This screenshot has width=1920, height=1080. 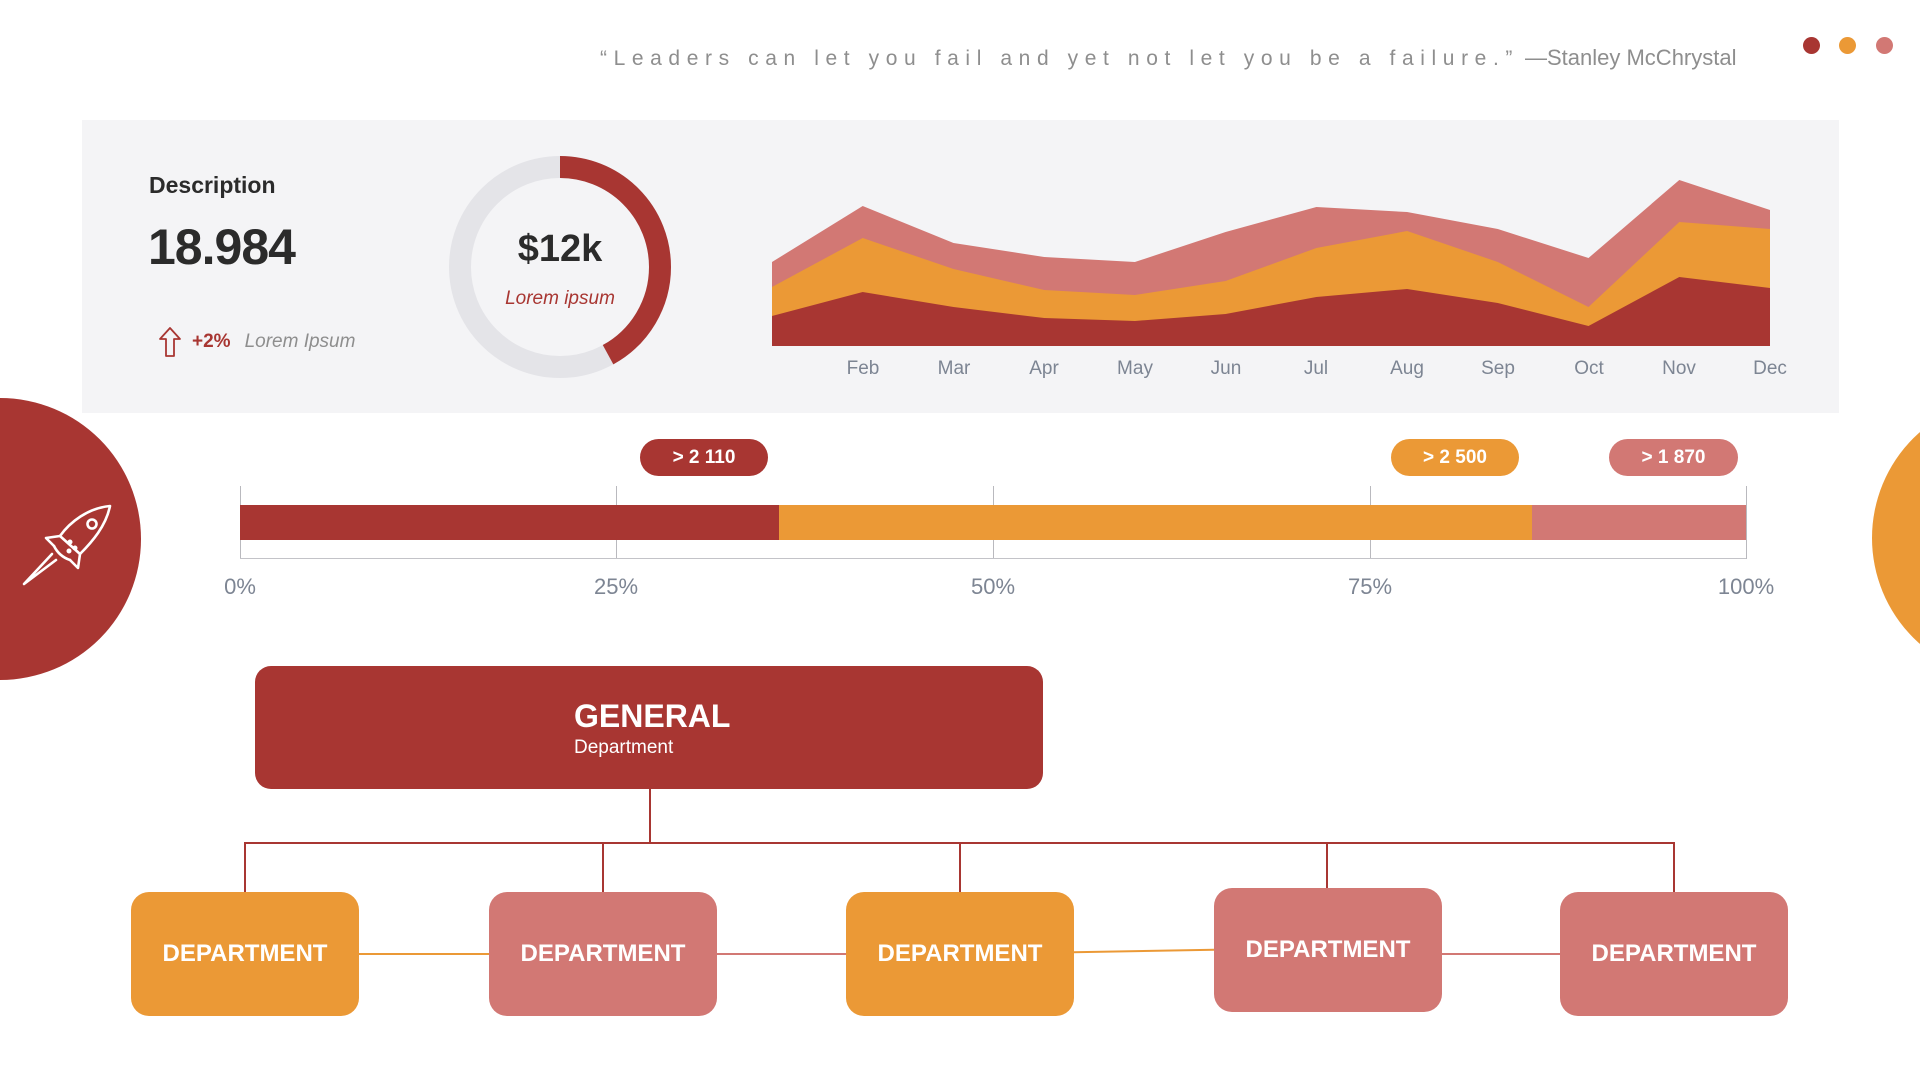 I want to click on stacked-progress-bar, so click(x=993, y=522).